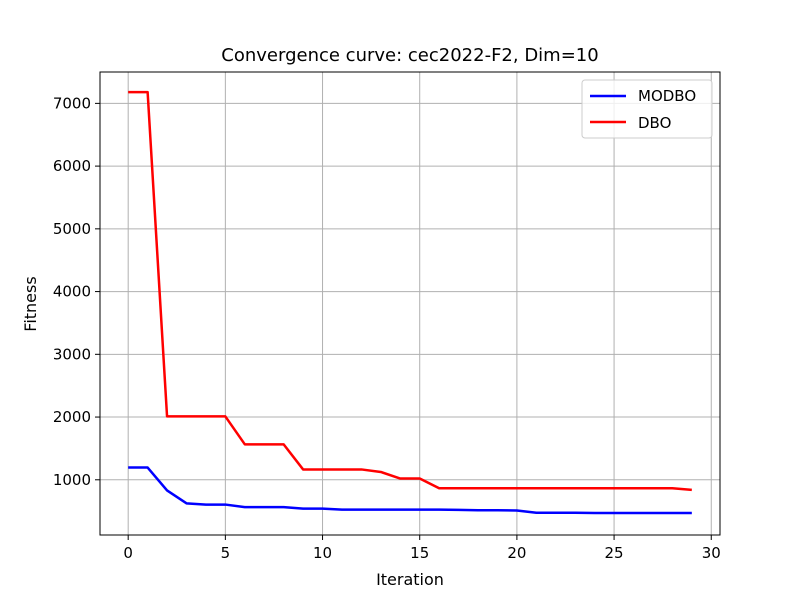 This screenshot has height=600, width=800. What do you see at coordinates (322, 553) in the screenshot?
I see `x-tick-label: 10` at bounding box center [322, 553].